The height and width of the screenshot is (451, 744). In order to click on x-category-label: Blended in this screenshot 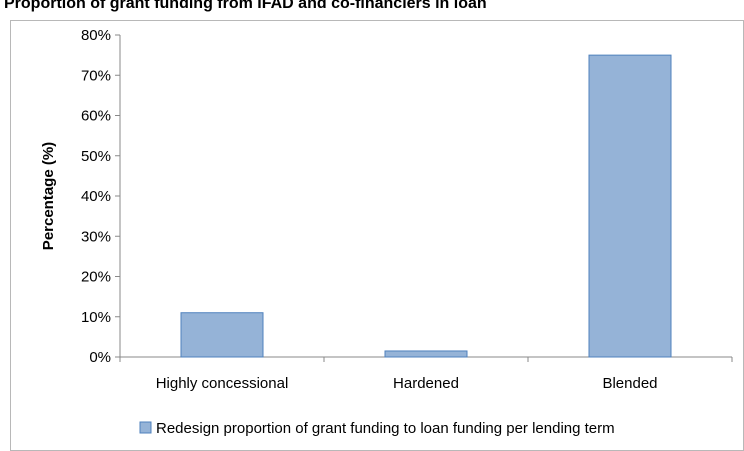, I will do `click(629, 383)`.